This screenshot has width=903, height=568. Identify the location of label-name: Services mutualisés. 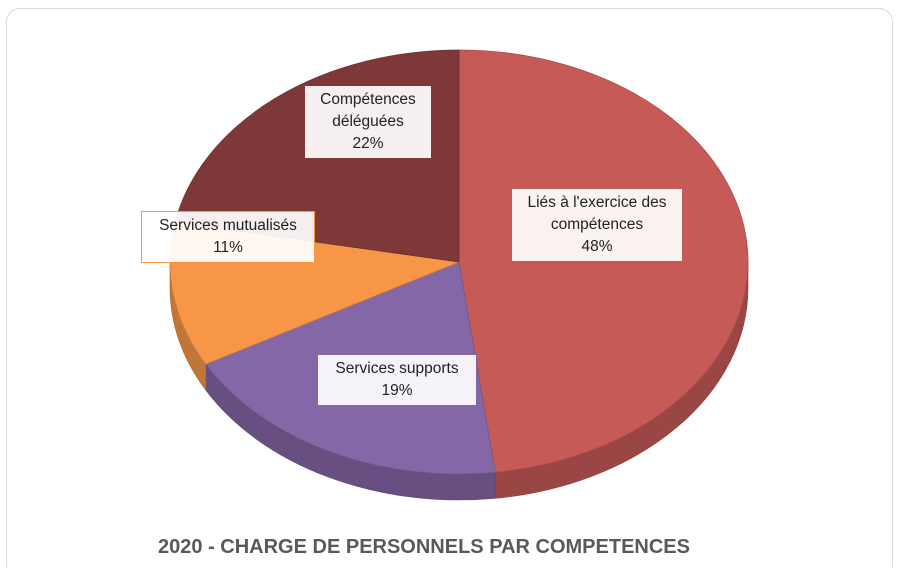
(228, 225).